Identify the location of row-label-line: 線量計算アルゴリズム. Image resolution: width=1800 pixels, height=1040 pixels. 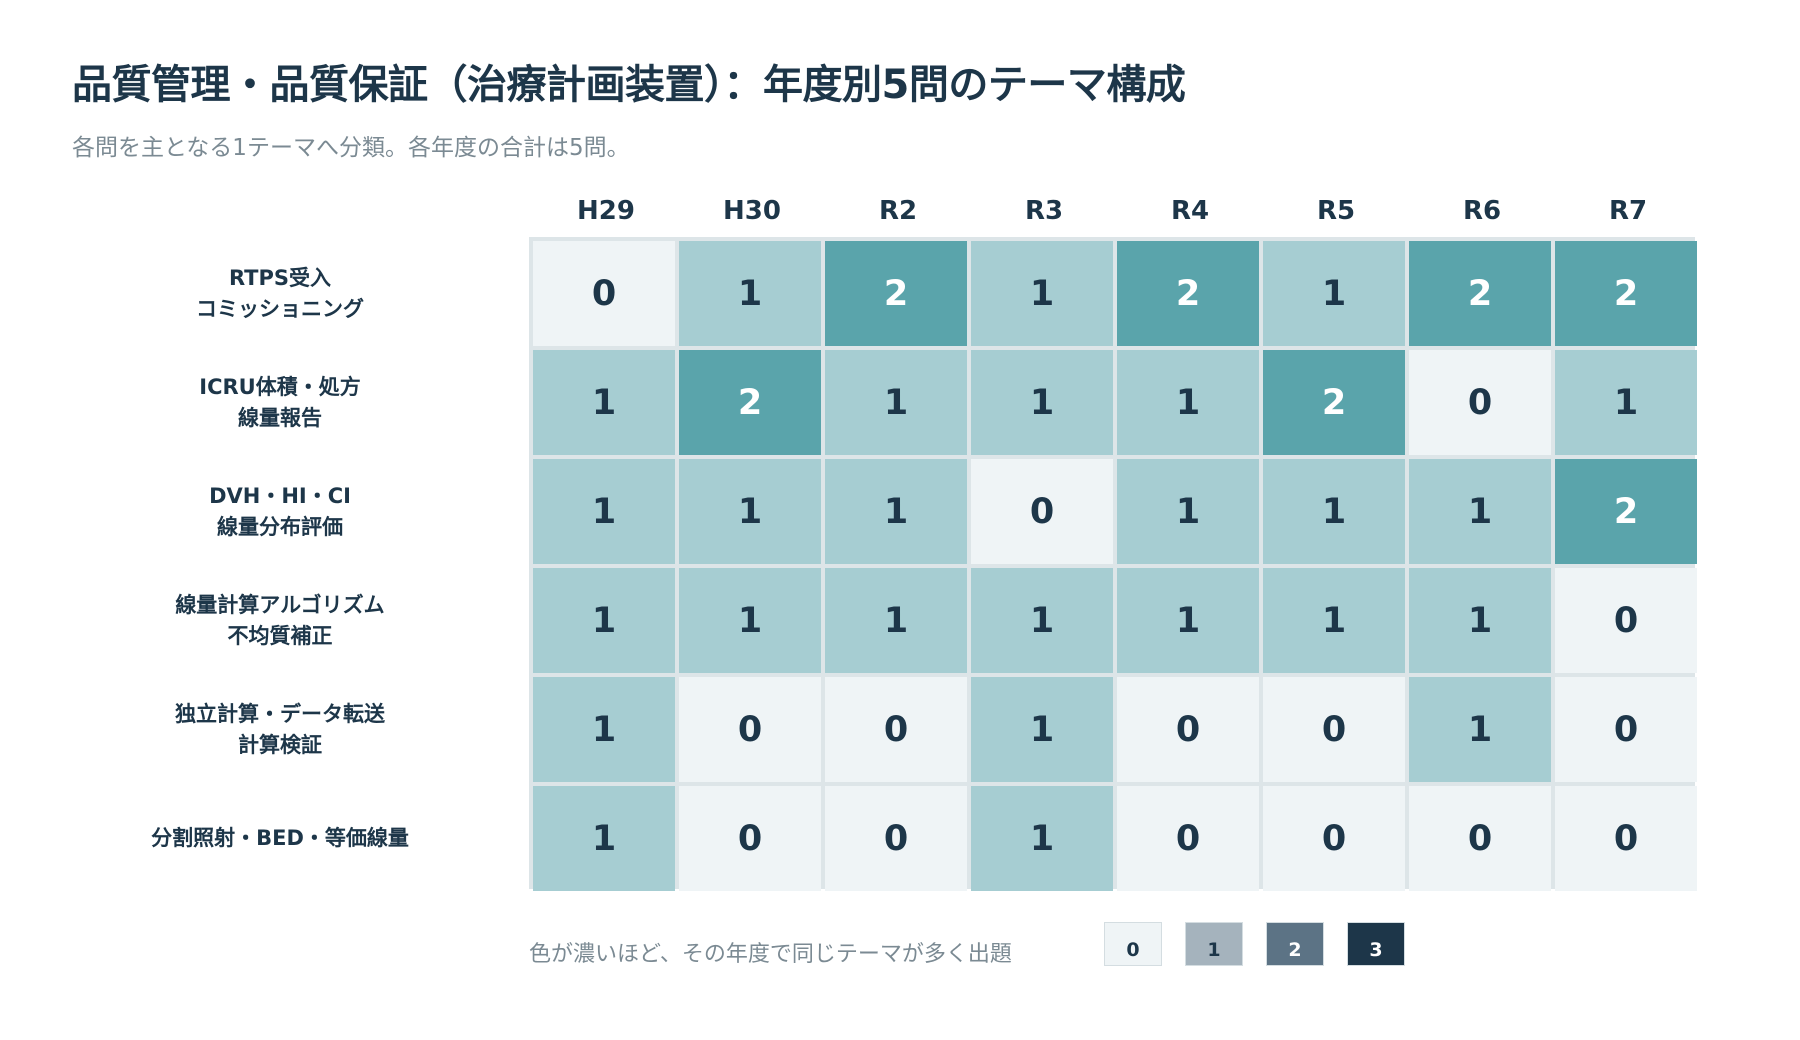
(280, 604).